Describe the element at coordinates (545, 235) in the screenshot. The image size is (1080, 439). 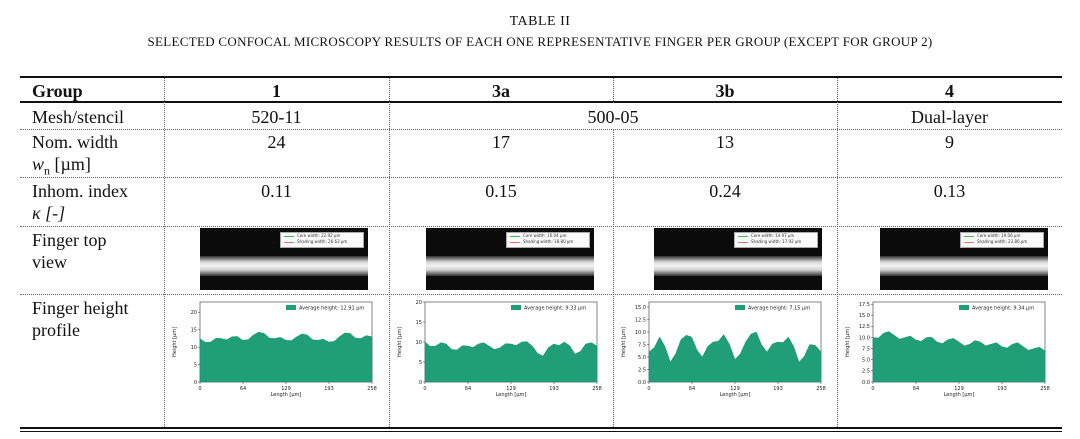
I see `core-width-3a: Core width: 16.04 µm` at that location.